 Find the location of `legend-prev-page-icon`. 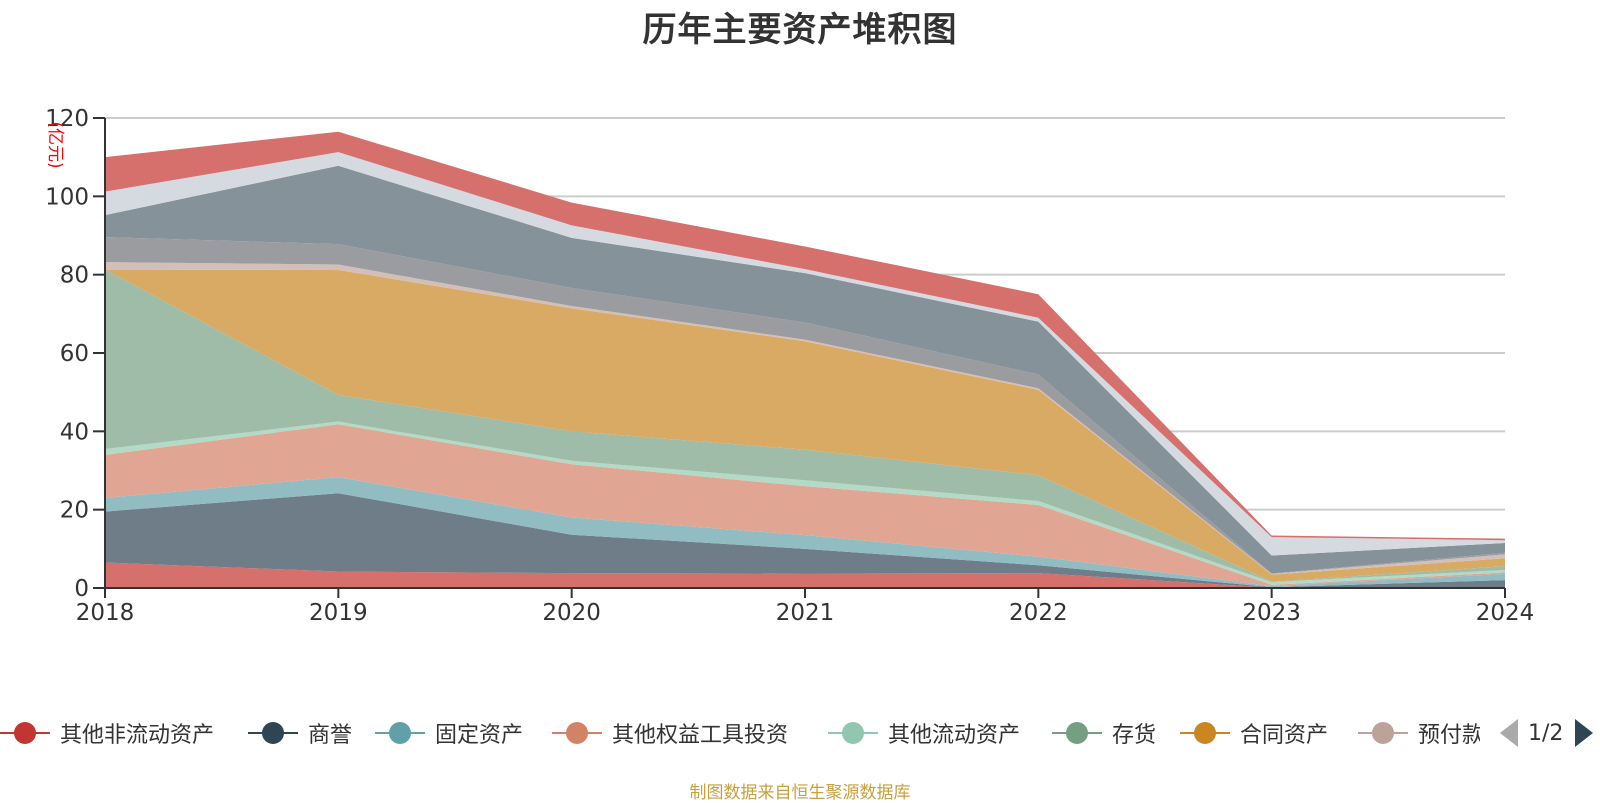

legend-prev-page-icon is located at coordinates (1509, 733).